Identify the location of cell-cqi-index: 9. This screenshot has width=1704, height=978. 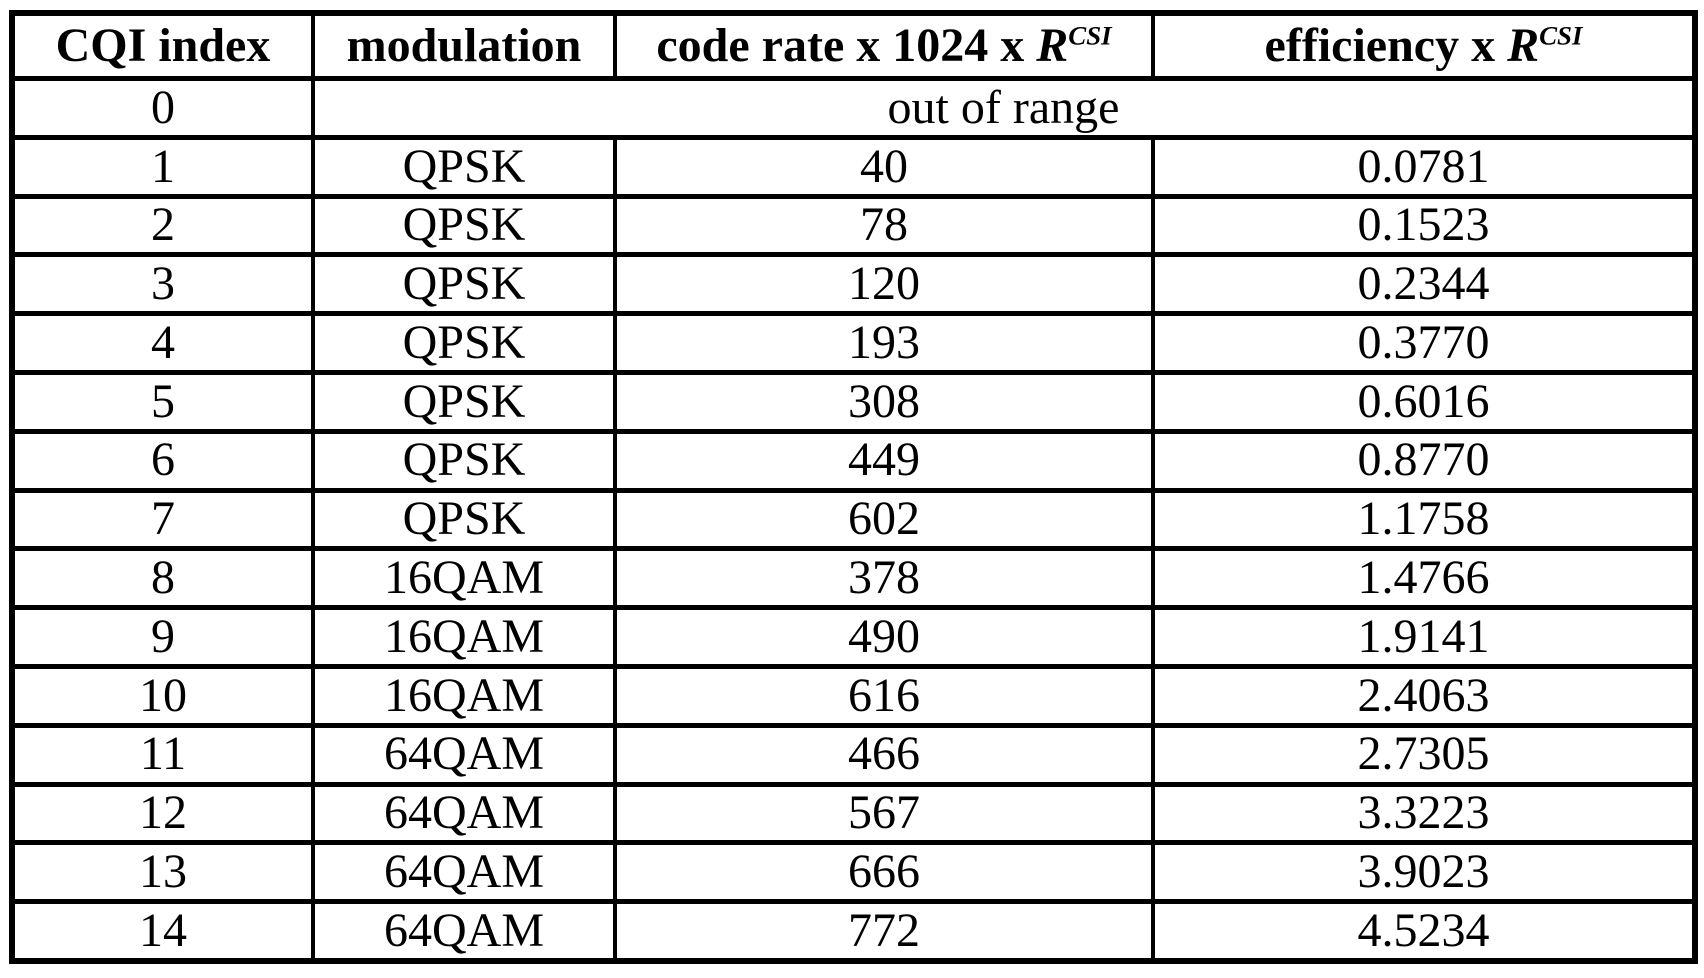
(162, 637).